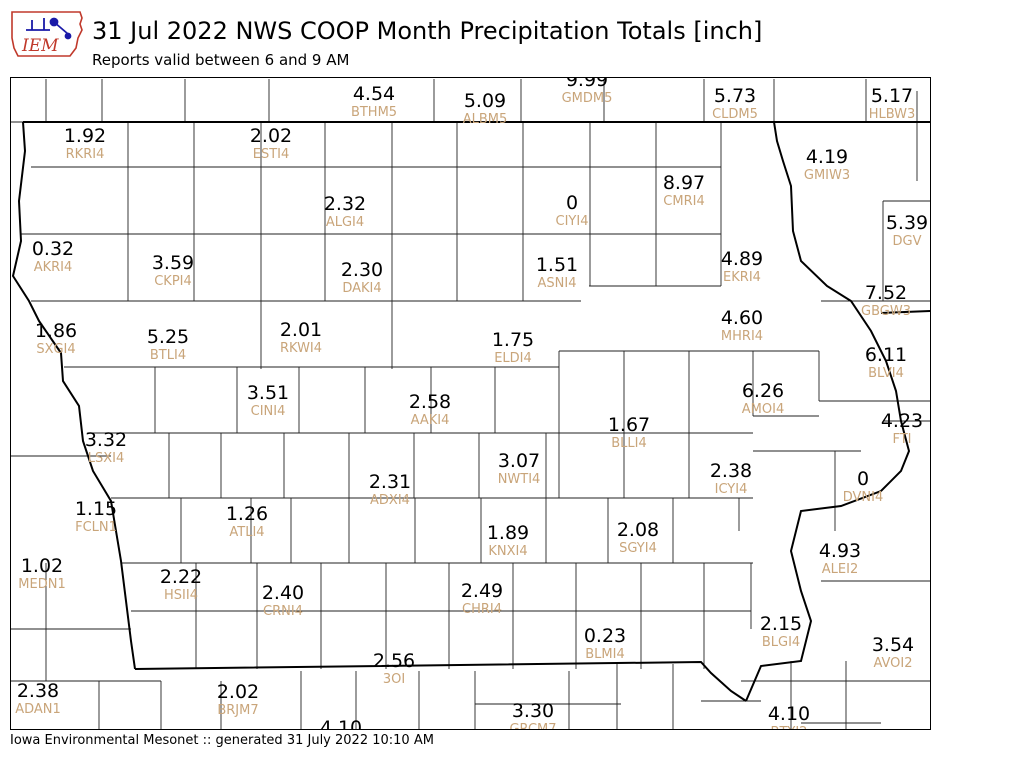 Image resolution: width=1024 pixels, height=768 pixels. Describe the element at coordinates (168, 337) in the screenshot. I see `precip-value: 5.25` at that location.